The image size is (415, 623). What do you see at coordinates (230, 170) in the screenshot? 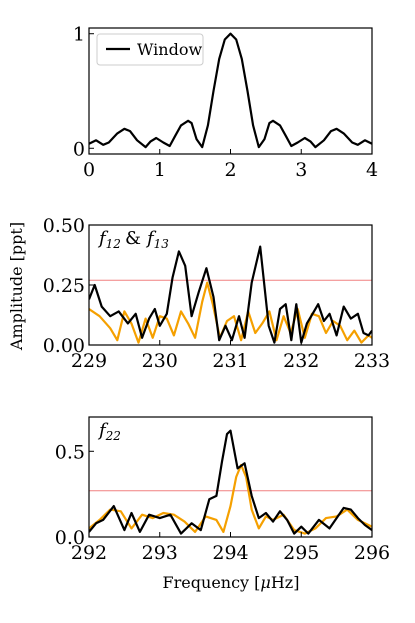
I see `x-tick-label: 2` at bounding box center [230, 170].